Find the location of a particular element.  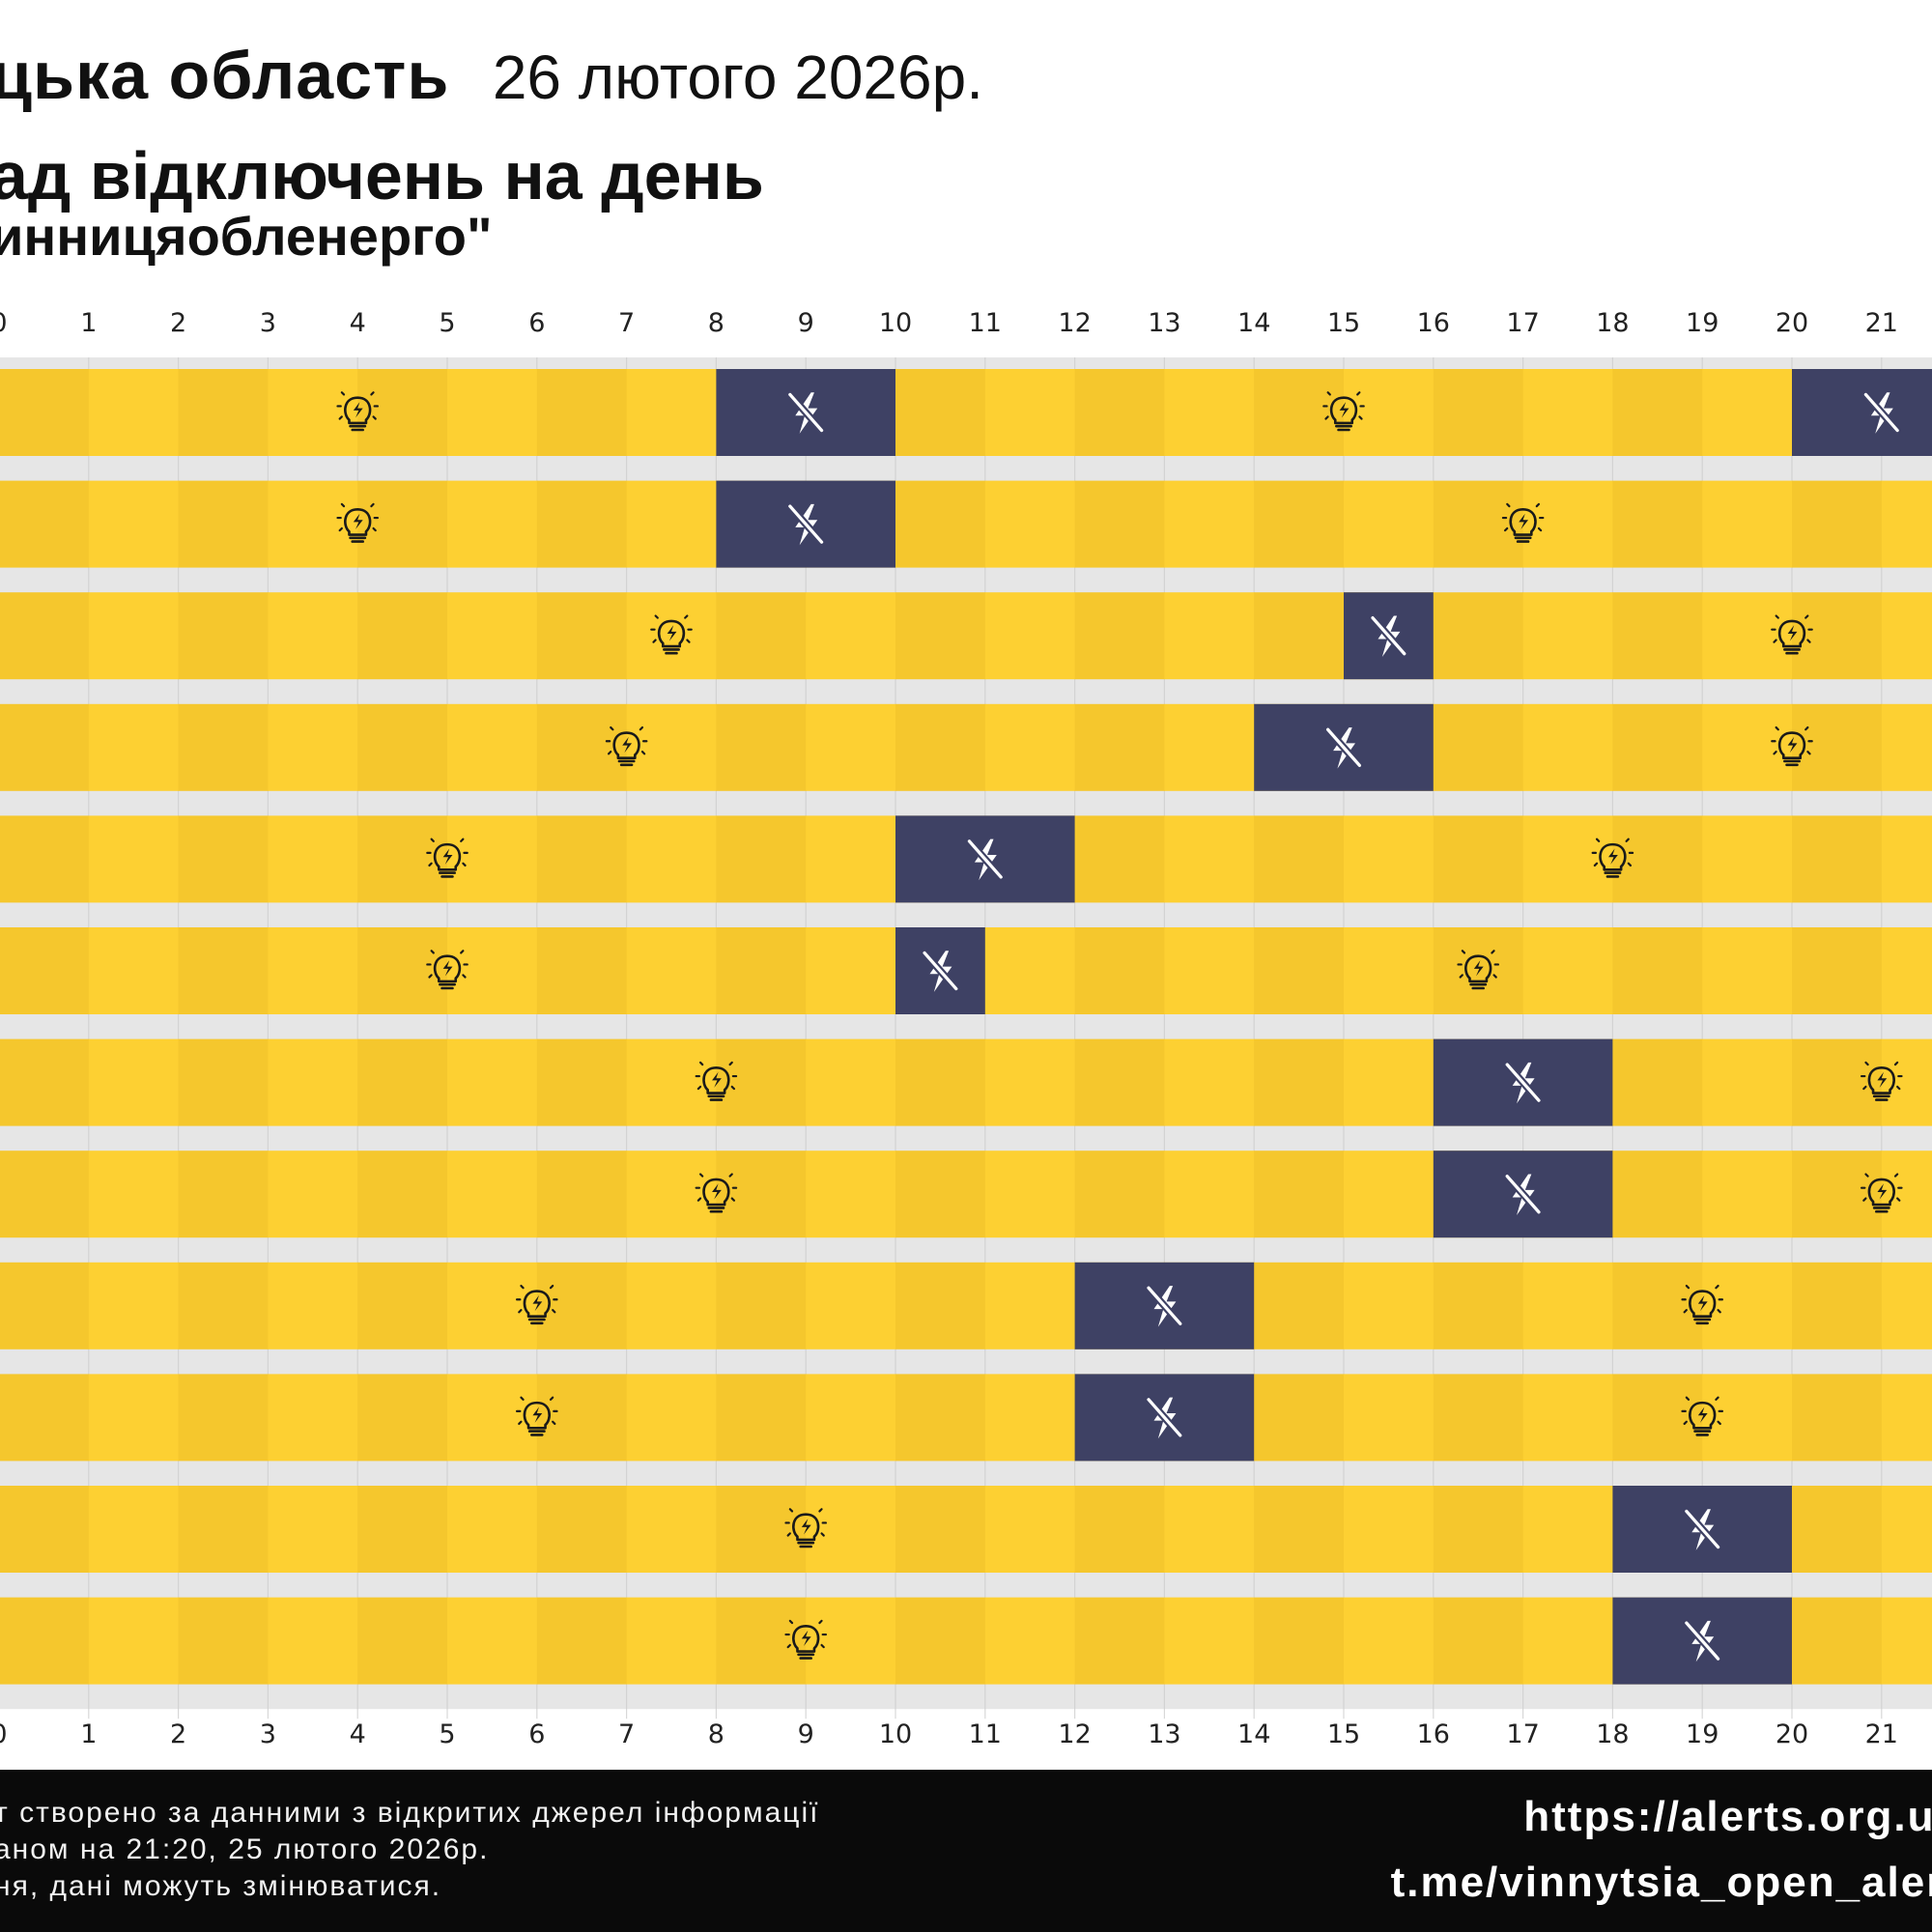

bottom-hour-axis: 0123456789101112131415161718192021 is located at coordinates (949, 1734).